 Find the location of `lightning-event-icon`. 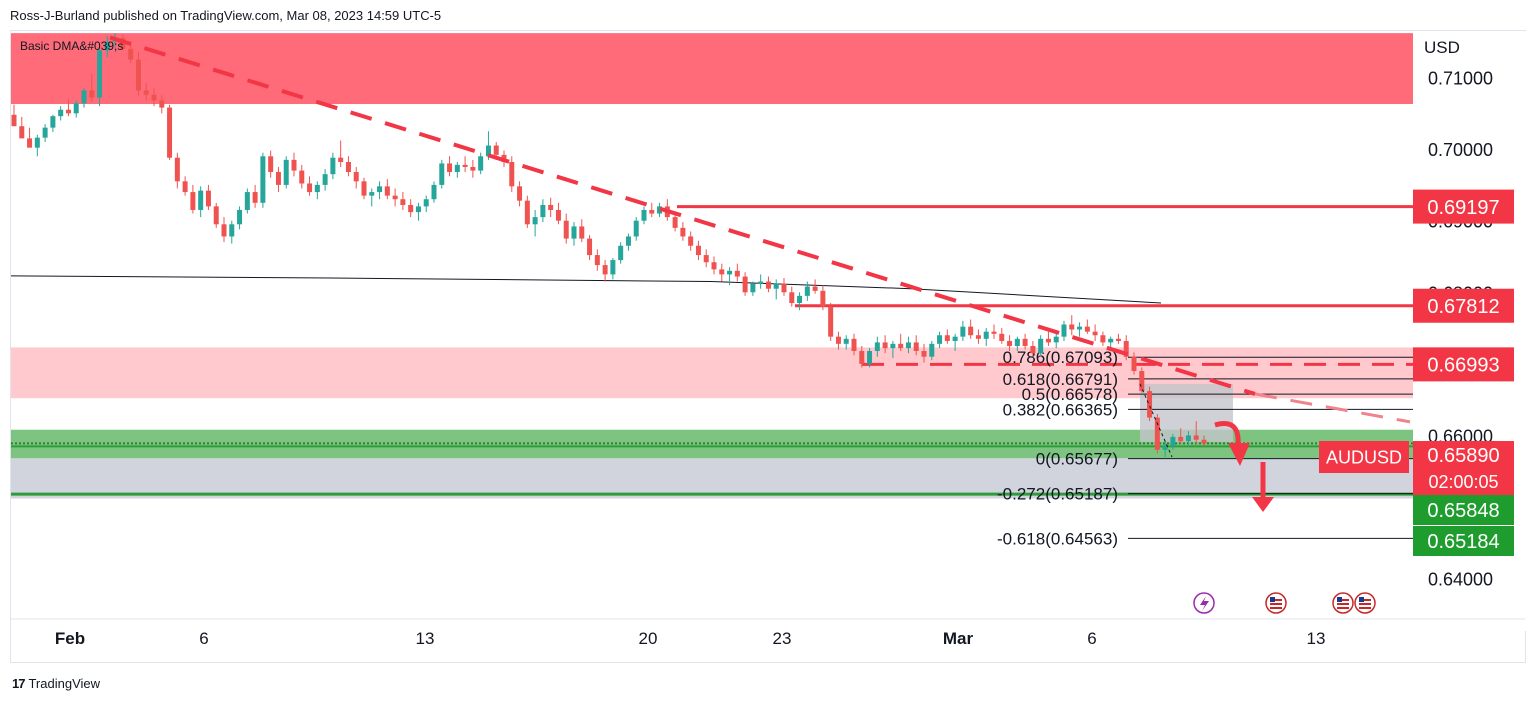

lightning-event-icon is located at coordinates (1204, 603).